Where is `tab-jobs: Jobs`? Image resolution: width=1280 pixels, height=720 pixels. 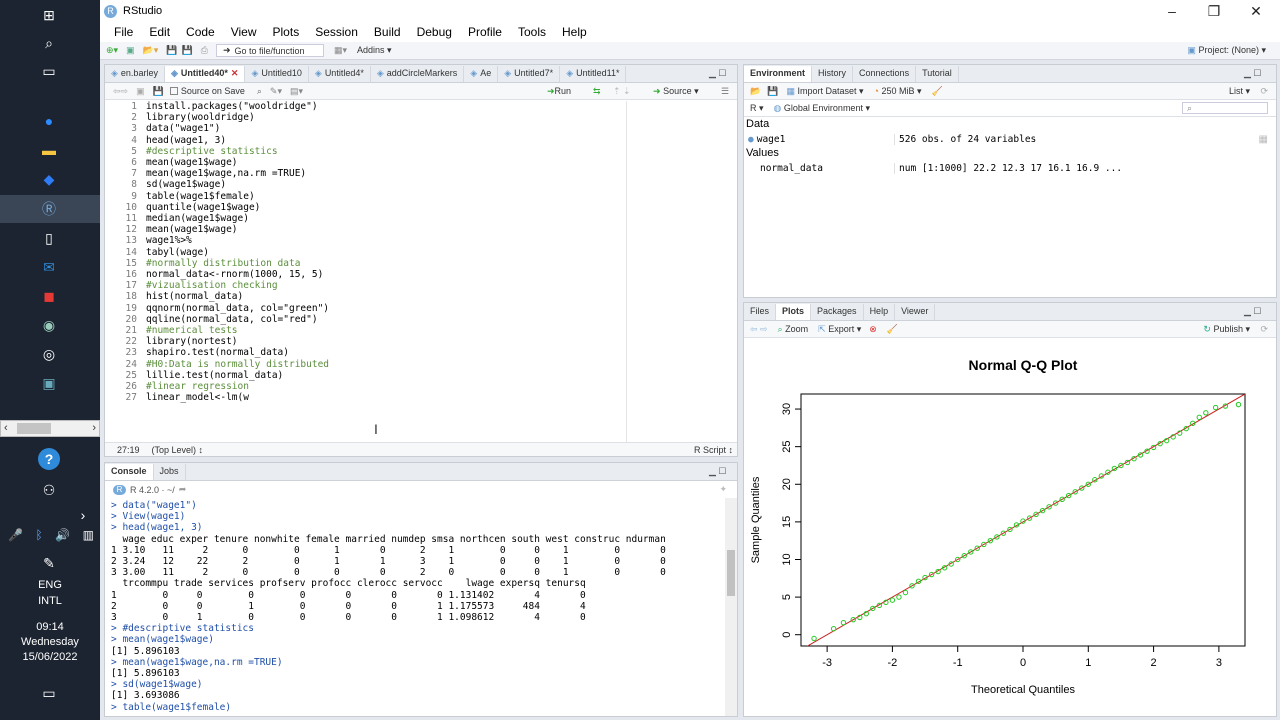 tab-jobs: Jobs is located at coordinates (170, 472).